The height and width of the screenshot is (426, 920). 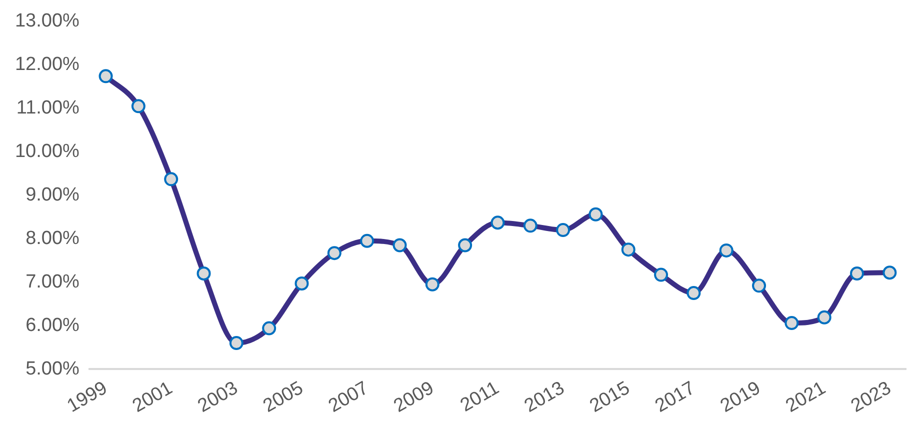 I want to click on x-tick-label: 2001, so click(x=152, y=397).